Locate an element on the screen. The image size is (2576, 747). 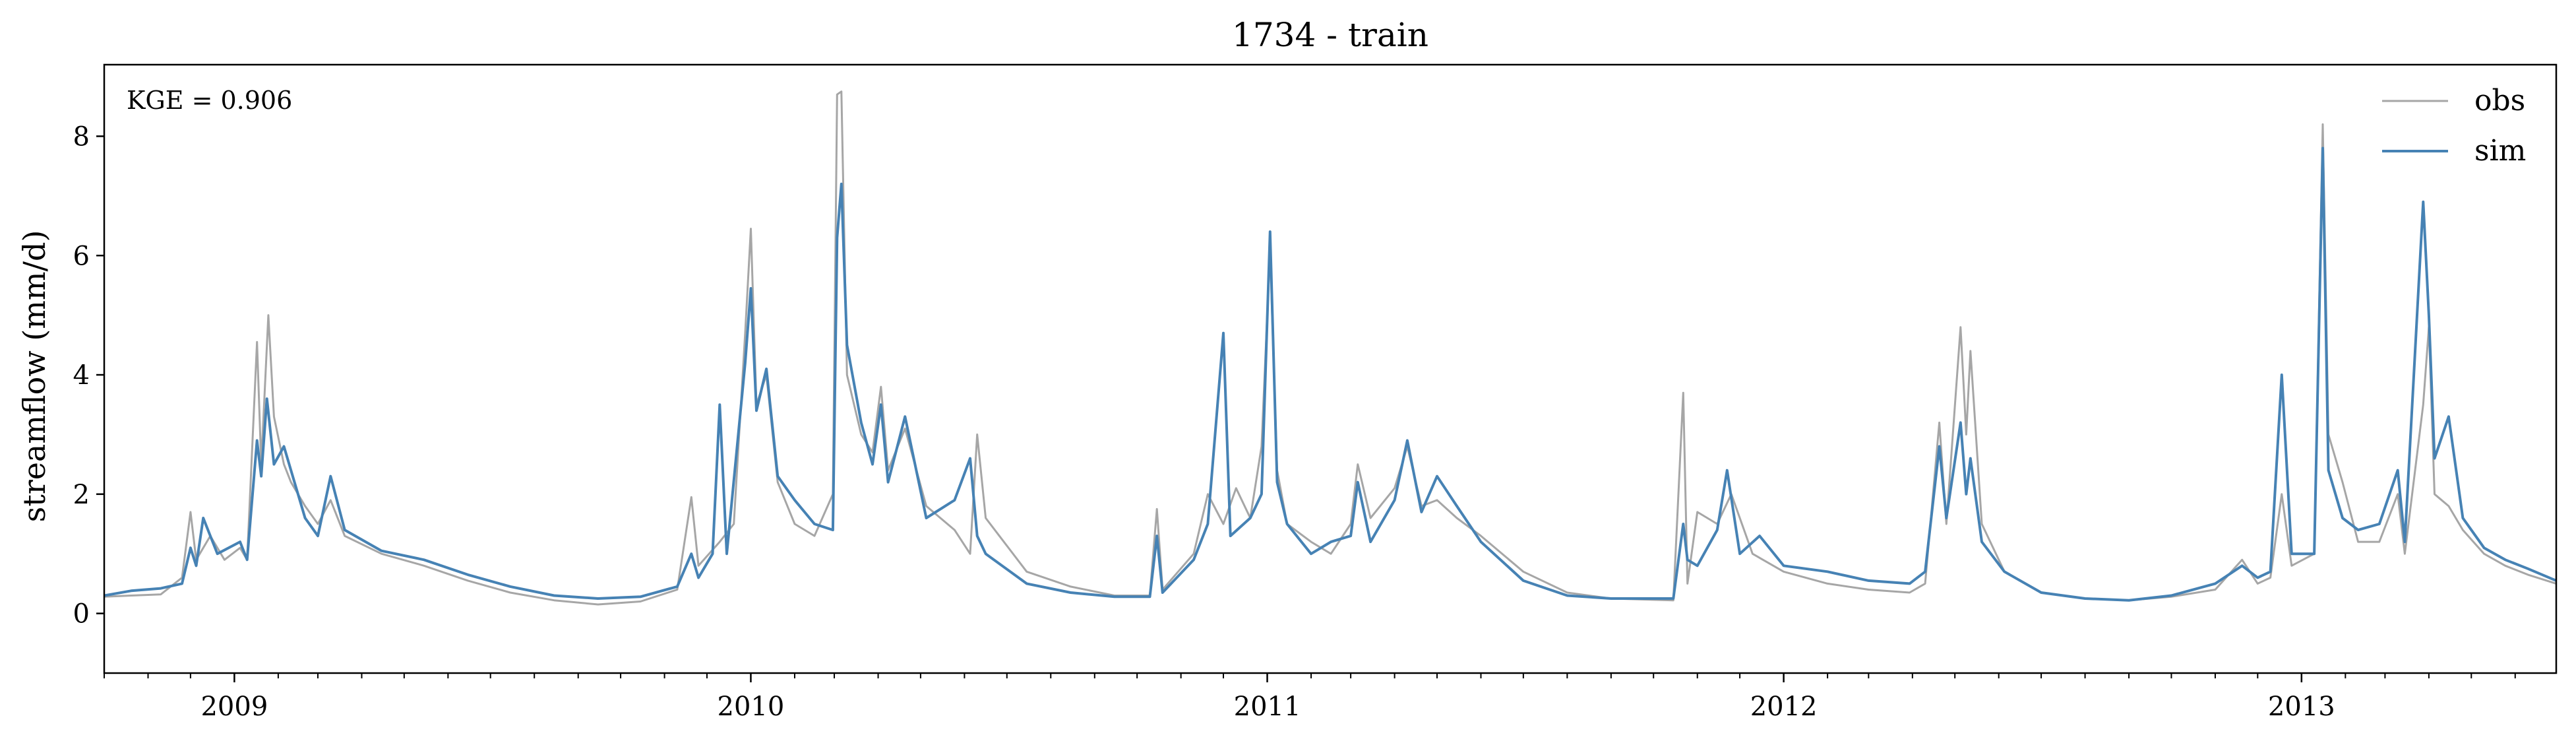
chart-title: 1734 - train is located at coordinates (1330, 35).